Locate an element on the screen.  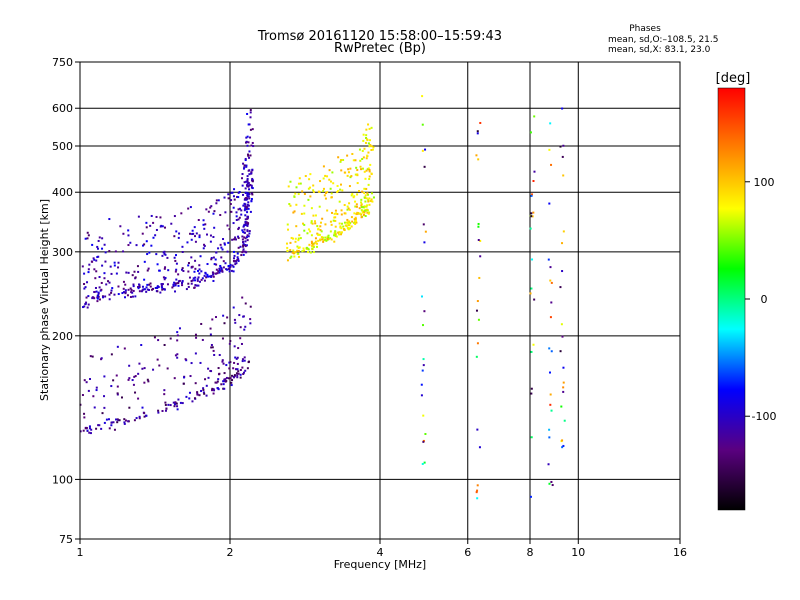
x-tick-label: 6 is located at coordinates (467, 552).